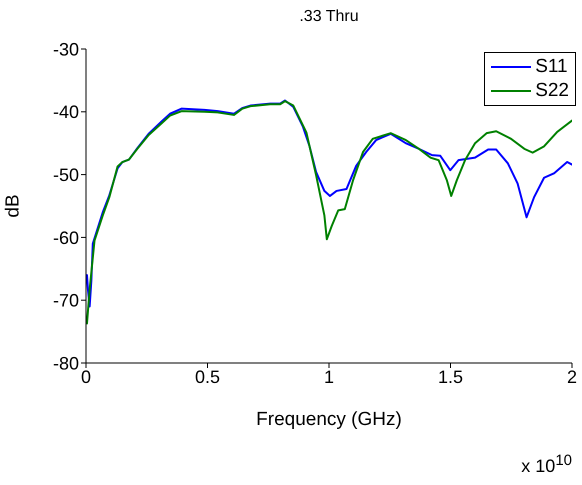 Image resolution: width=582 pixels, height=485 pixels. What do you see at coordinates (551, 67) in the screenshot?
I see `legend-label: S11` at bounding box center [551, 67].